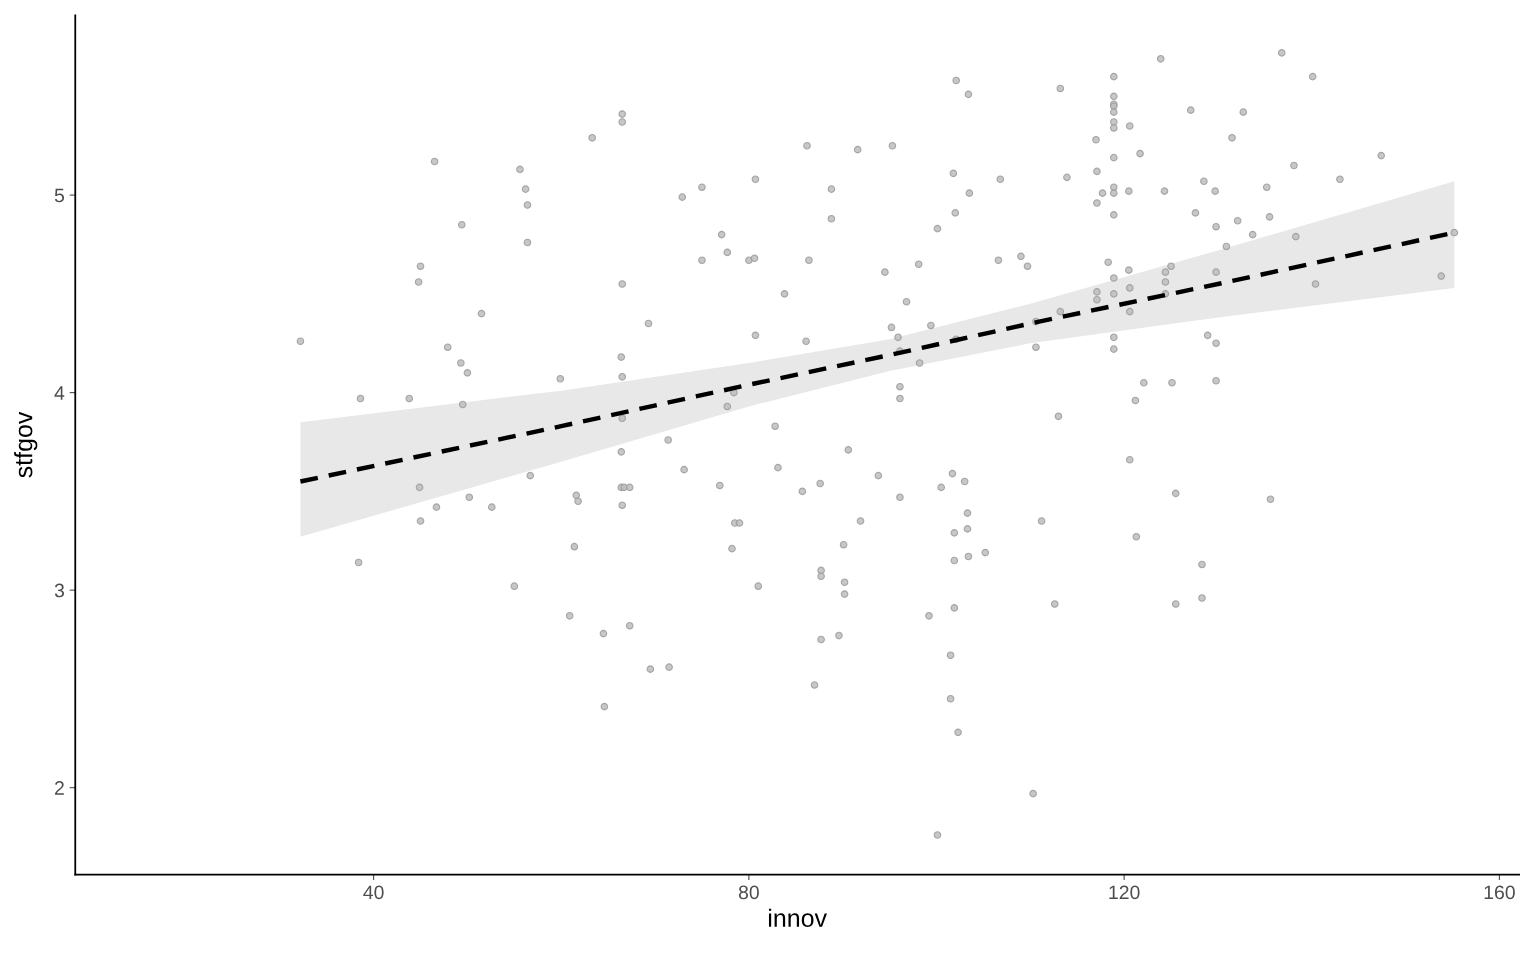 The image size is (1536, 960). What do you see at coordinates (373, 892) in the screenshot?
I see `x-tick-label: 40` at bounding box center [373, 892].